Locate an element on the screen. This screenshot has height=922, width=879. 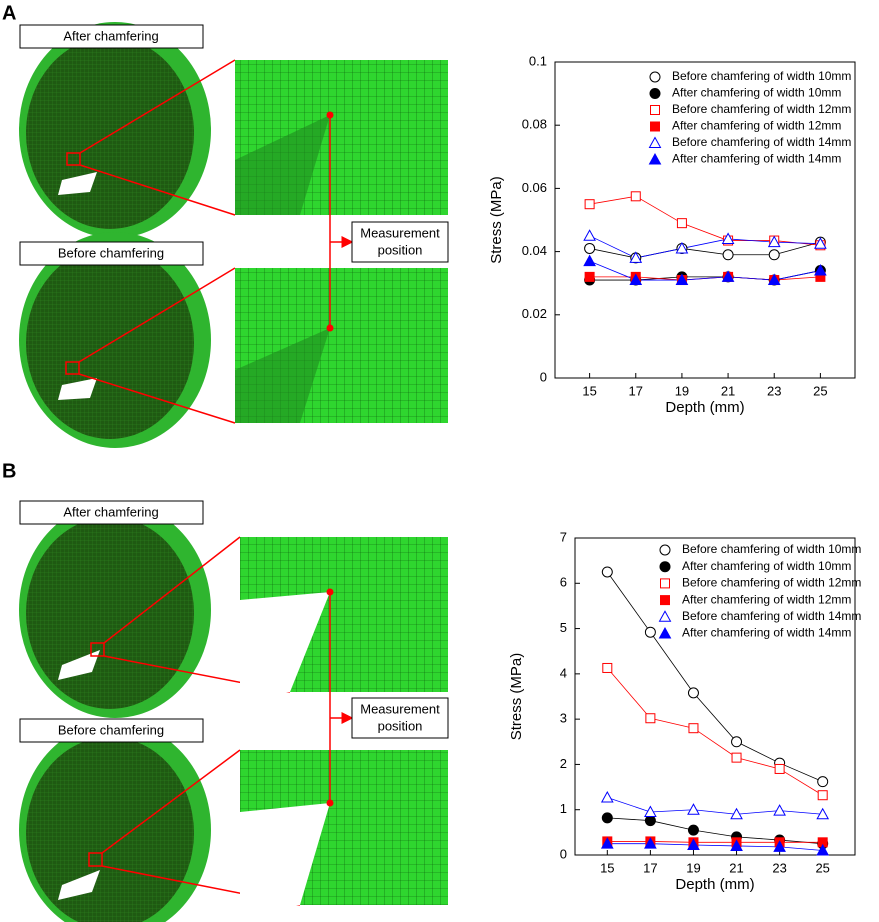
y-tick-label: 0.1 is located at coordinates (538, 60).